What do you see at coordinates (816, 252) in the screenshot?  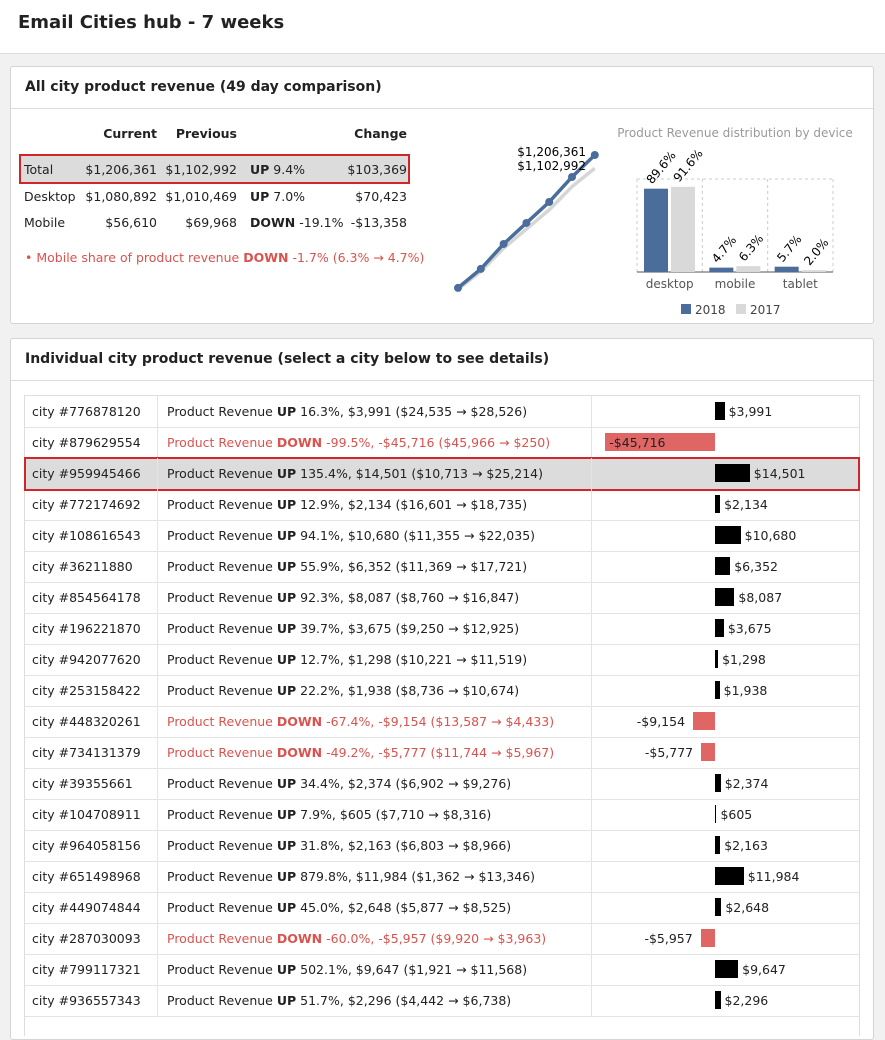 I see `value-label: 2.0%` at bounding box center [816, 252].